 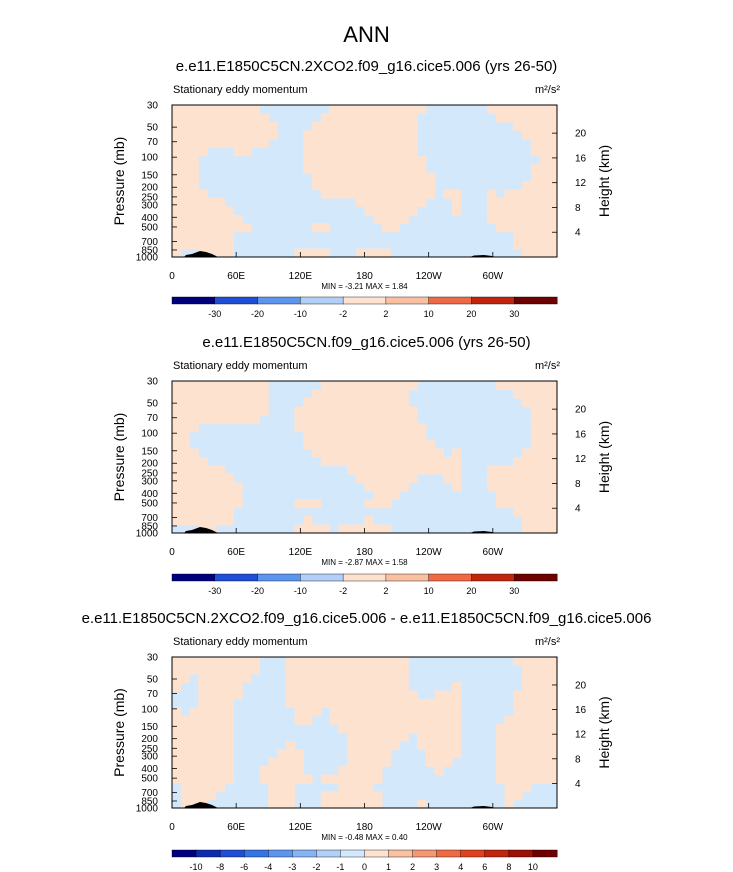 What do you see at coordinates (149, 158) in the screenshot?
I see `pressure-tick-label: 100` at bounding box center [149, 158].